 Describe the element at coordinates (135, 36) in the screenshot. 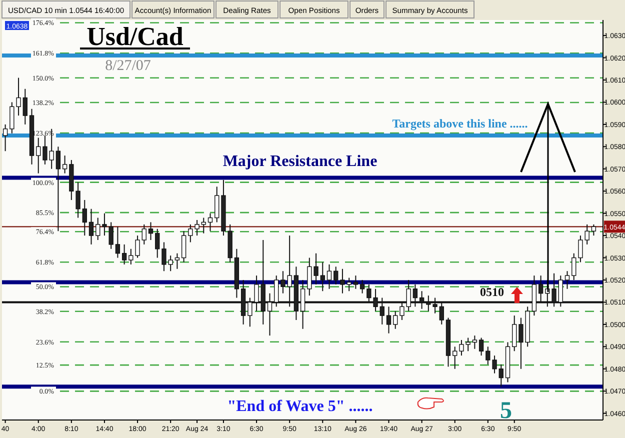

I see `chart-title: Usd/Cad` at that location.